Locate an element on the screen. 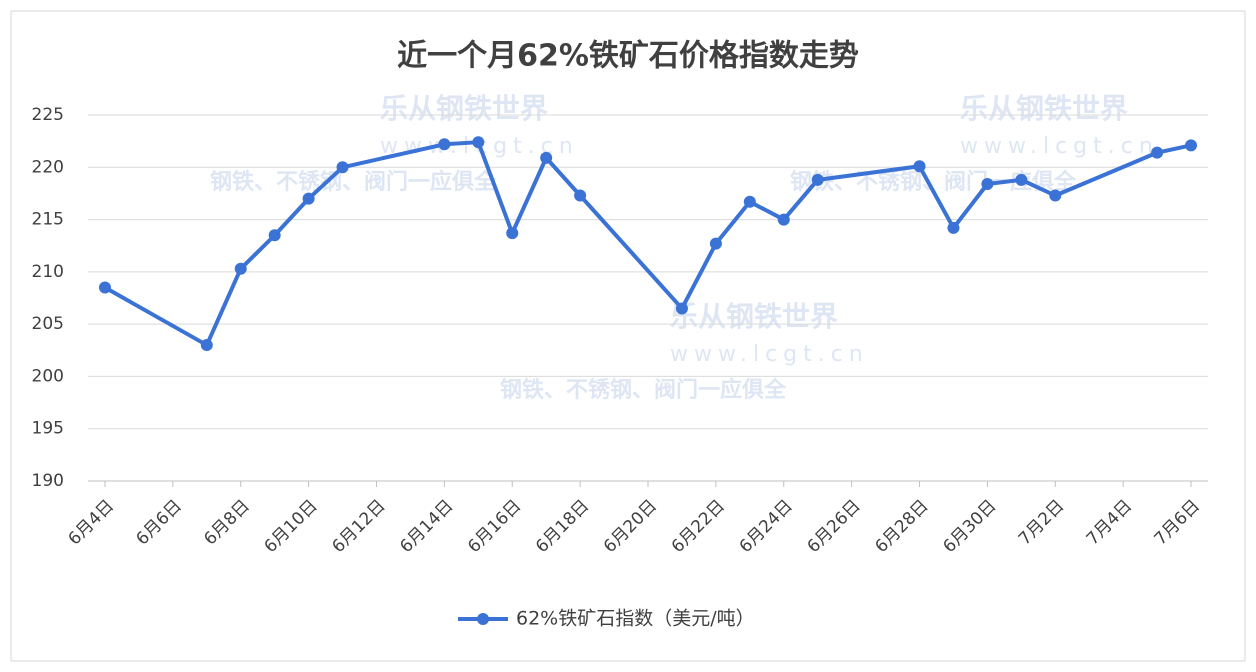 This screenshot has width=1256, height=672. y-tick-label: 200 is located at coordinates (48, 376).